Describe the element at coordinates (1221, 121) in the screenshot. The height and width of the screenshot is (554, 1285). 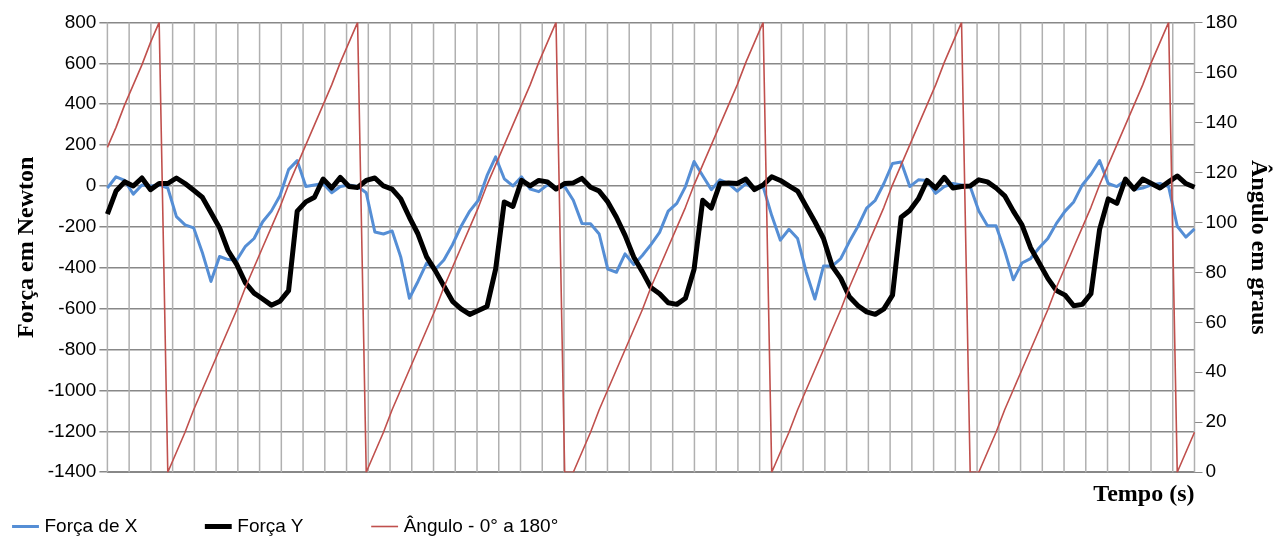
I see `y2-tick-label: 140` at that location.